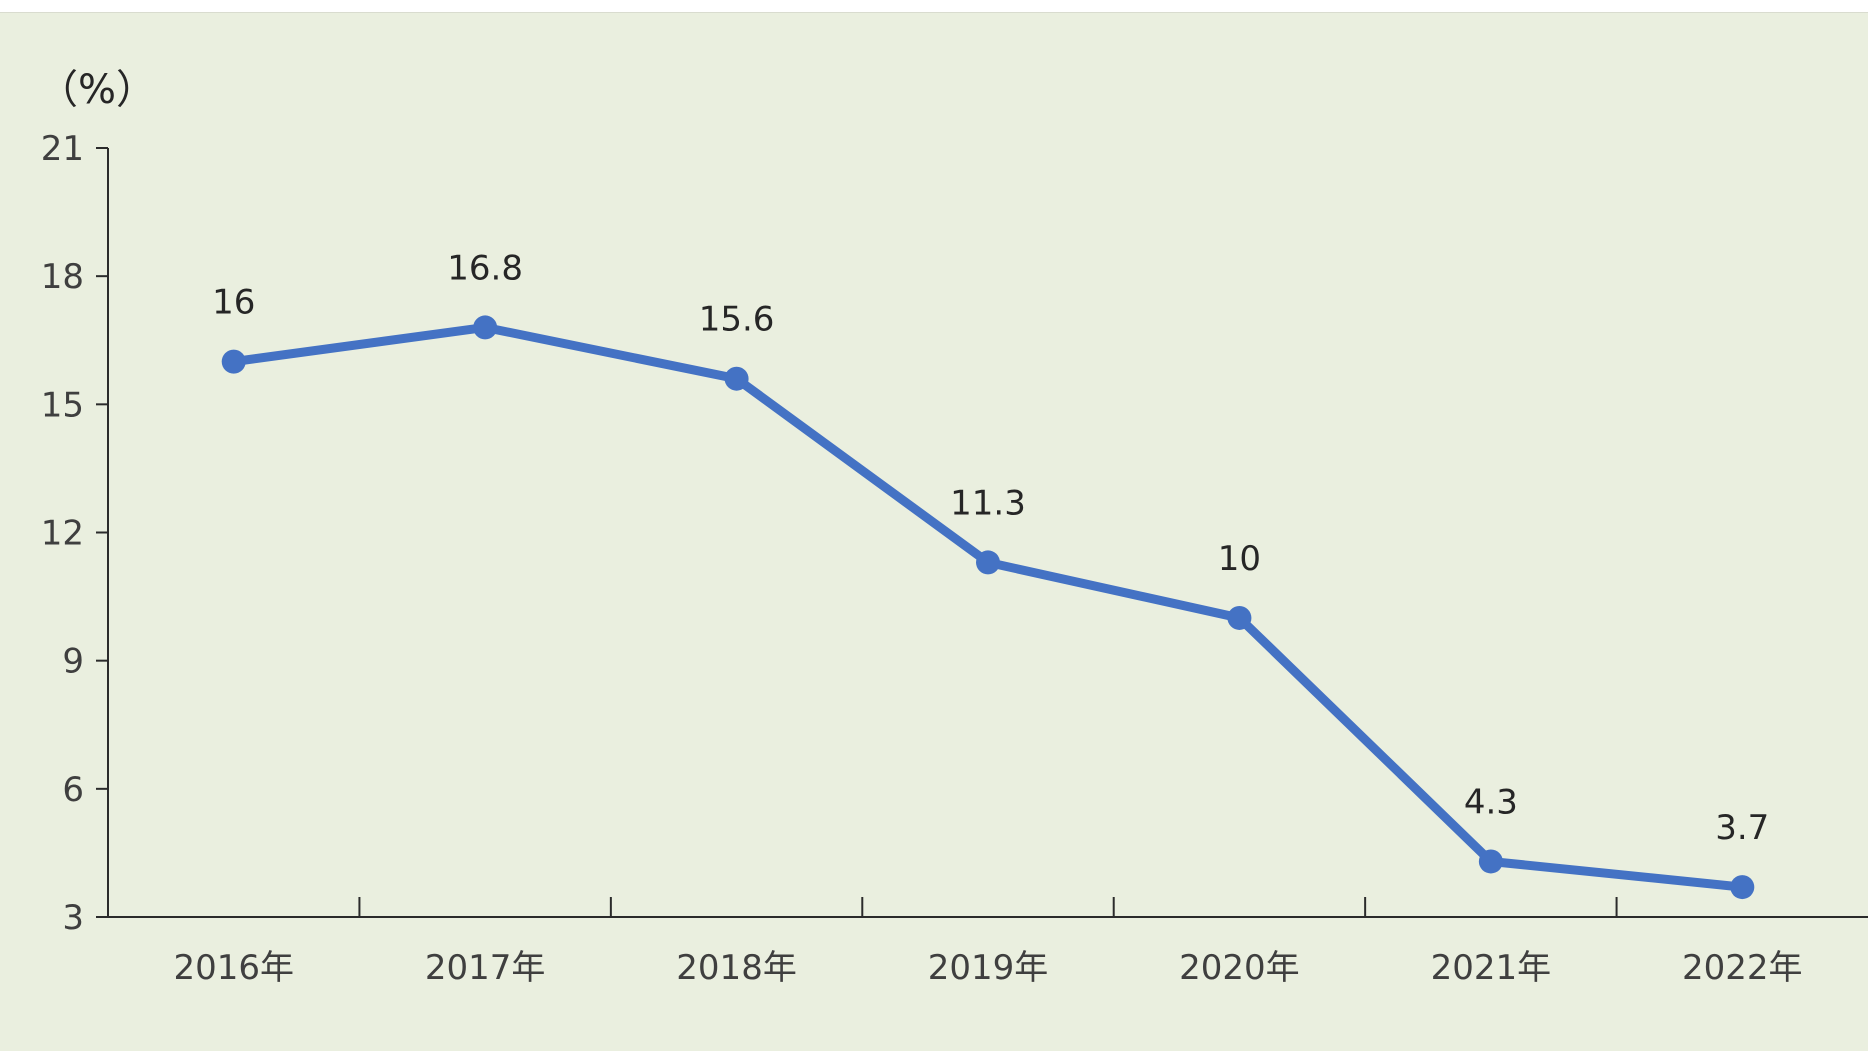 The width and height of the screenshot is (1868, 1051). I want to click on x-tick-label: 2016年, so click(233, 968).